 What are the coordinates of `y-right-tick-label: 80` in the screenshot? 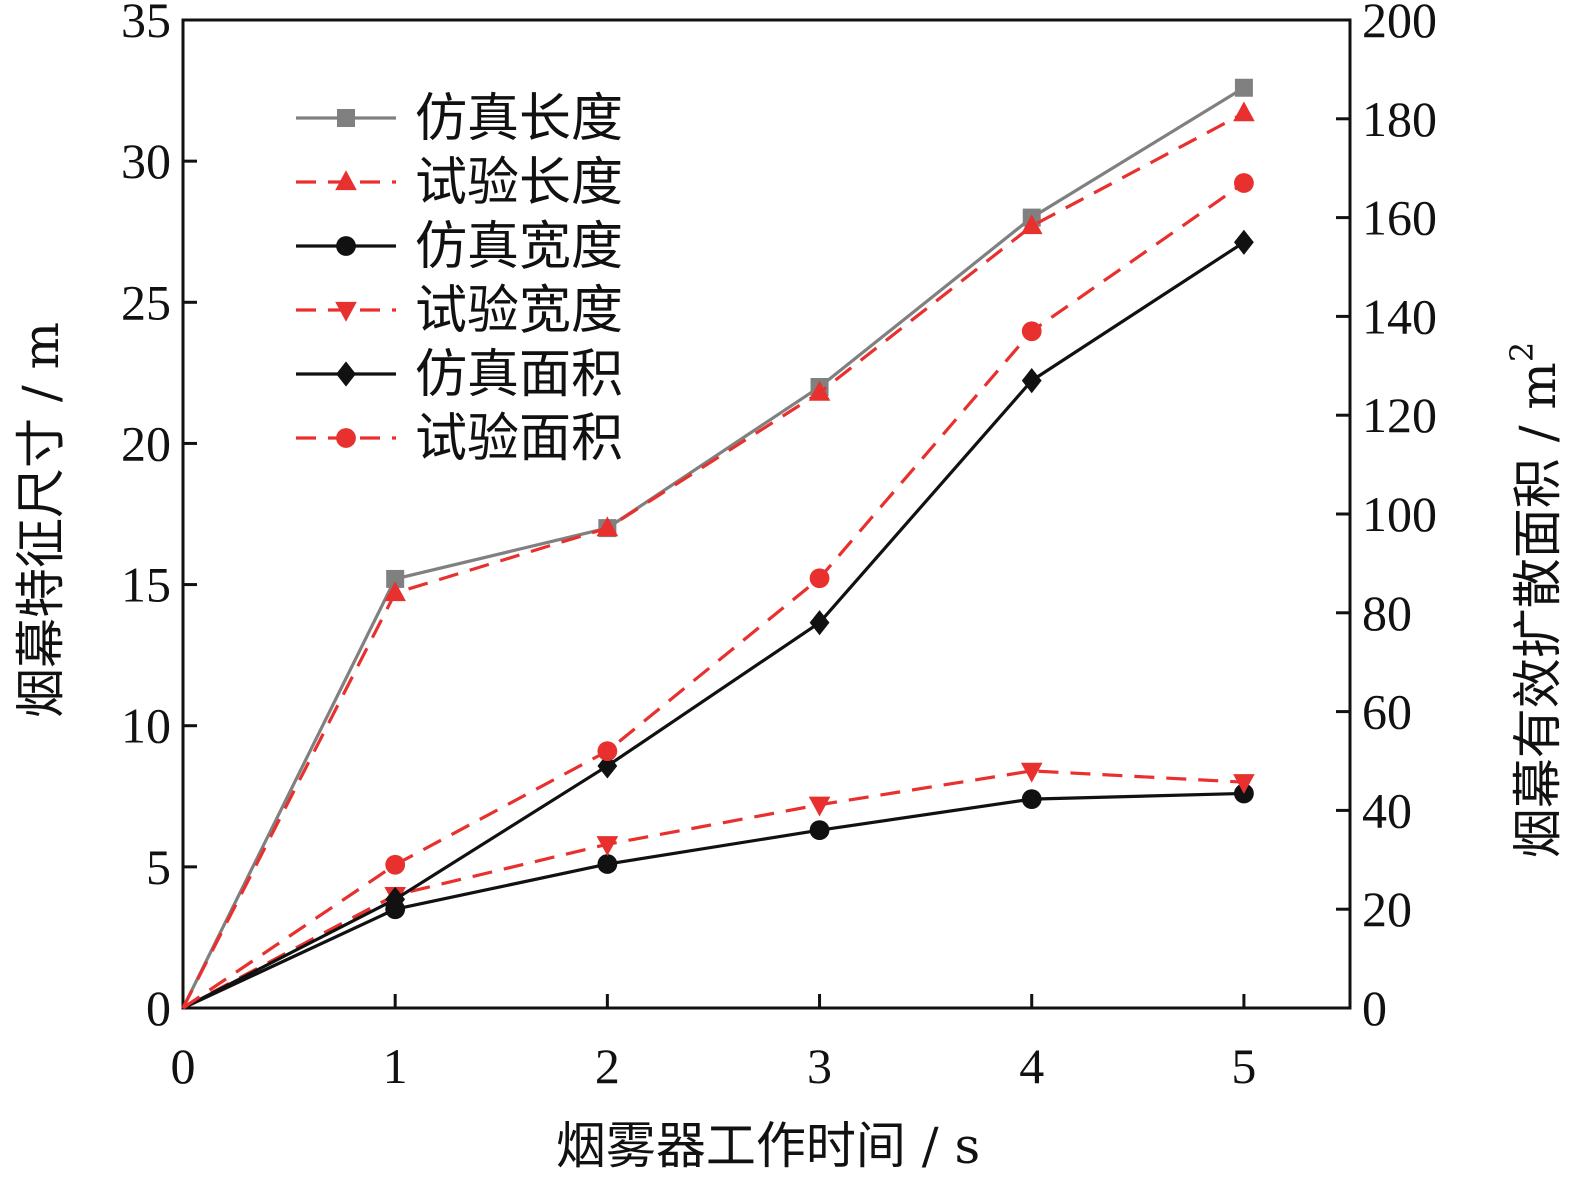 It's located at (1387, 613).